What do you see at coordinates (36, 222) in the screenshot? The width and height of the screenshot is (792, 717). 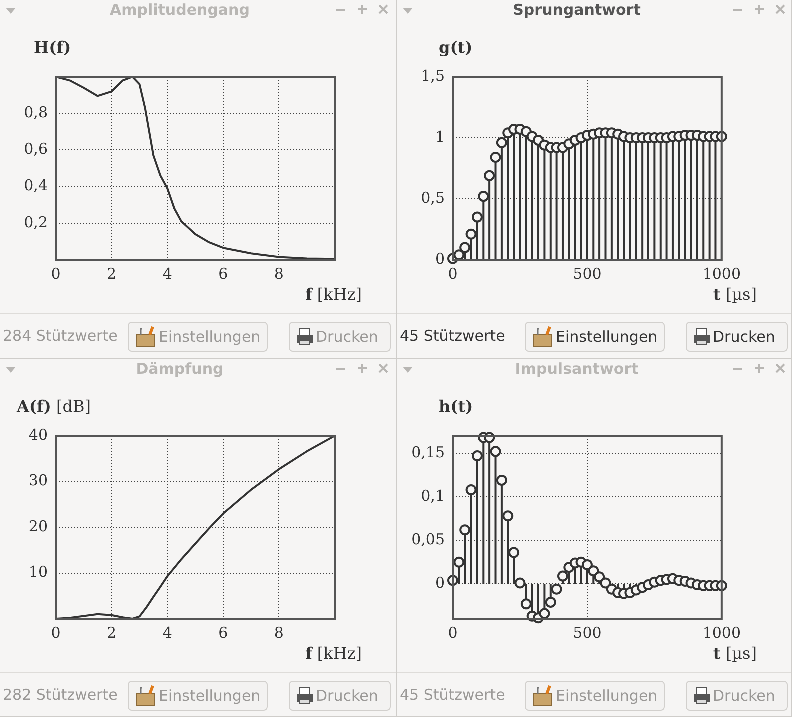 I see `y-tick-label: 0,2` at bounding box center [36, 222].